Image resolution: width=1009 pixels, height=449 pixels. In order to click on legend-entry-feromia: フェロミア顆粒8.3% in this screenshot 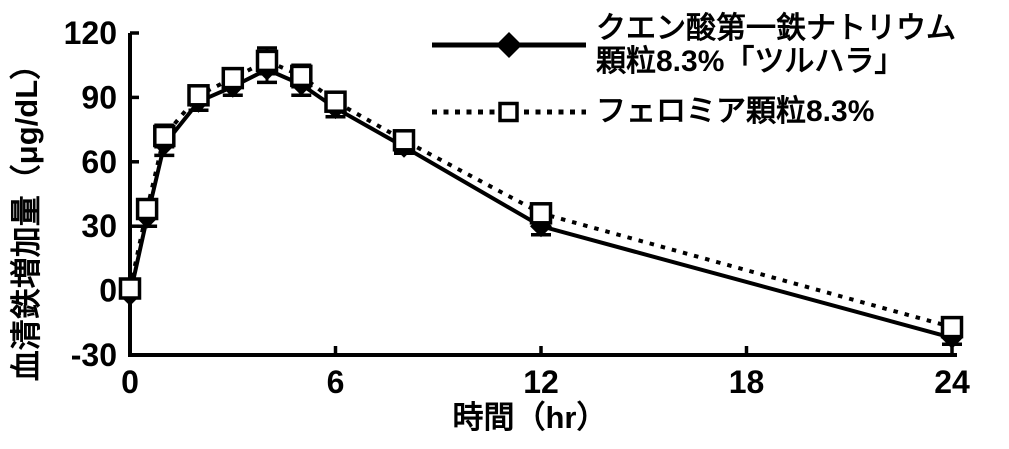, I will do `click(693, 111)`.